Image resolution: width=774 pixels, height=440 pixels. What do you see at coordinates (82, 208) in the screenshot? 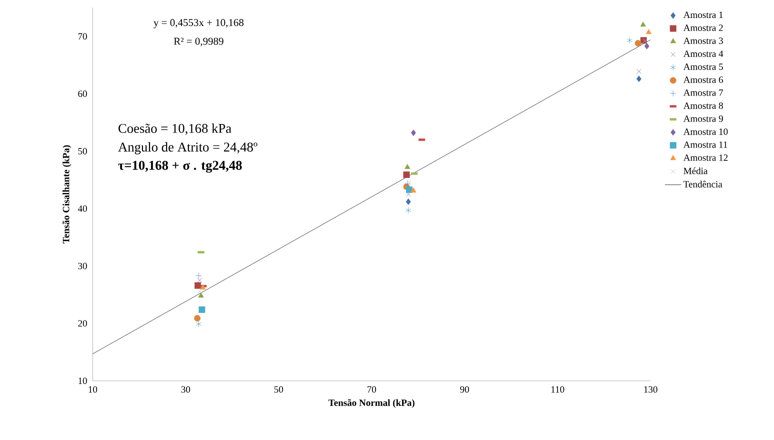
I see `y-tick-label: 40` at bounding box center [82, 208].